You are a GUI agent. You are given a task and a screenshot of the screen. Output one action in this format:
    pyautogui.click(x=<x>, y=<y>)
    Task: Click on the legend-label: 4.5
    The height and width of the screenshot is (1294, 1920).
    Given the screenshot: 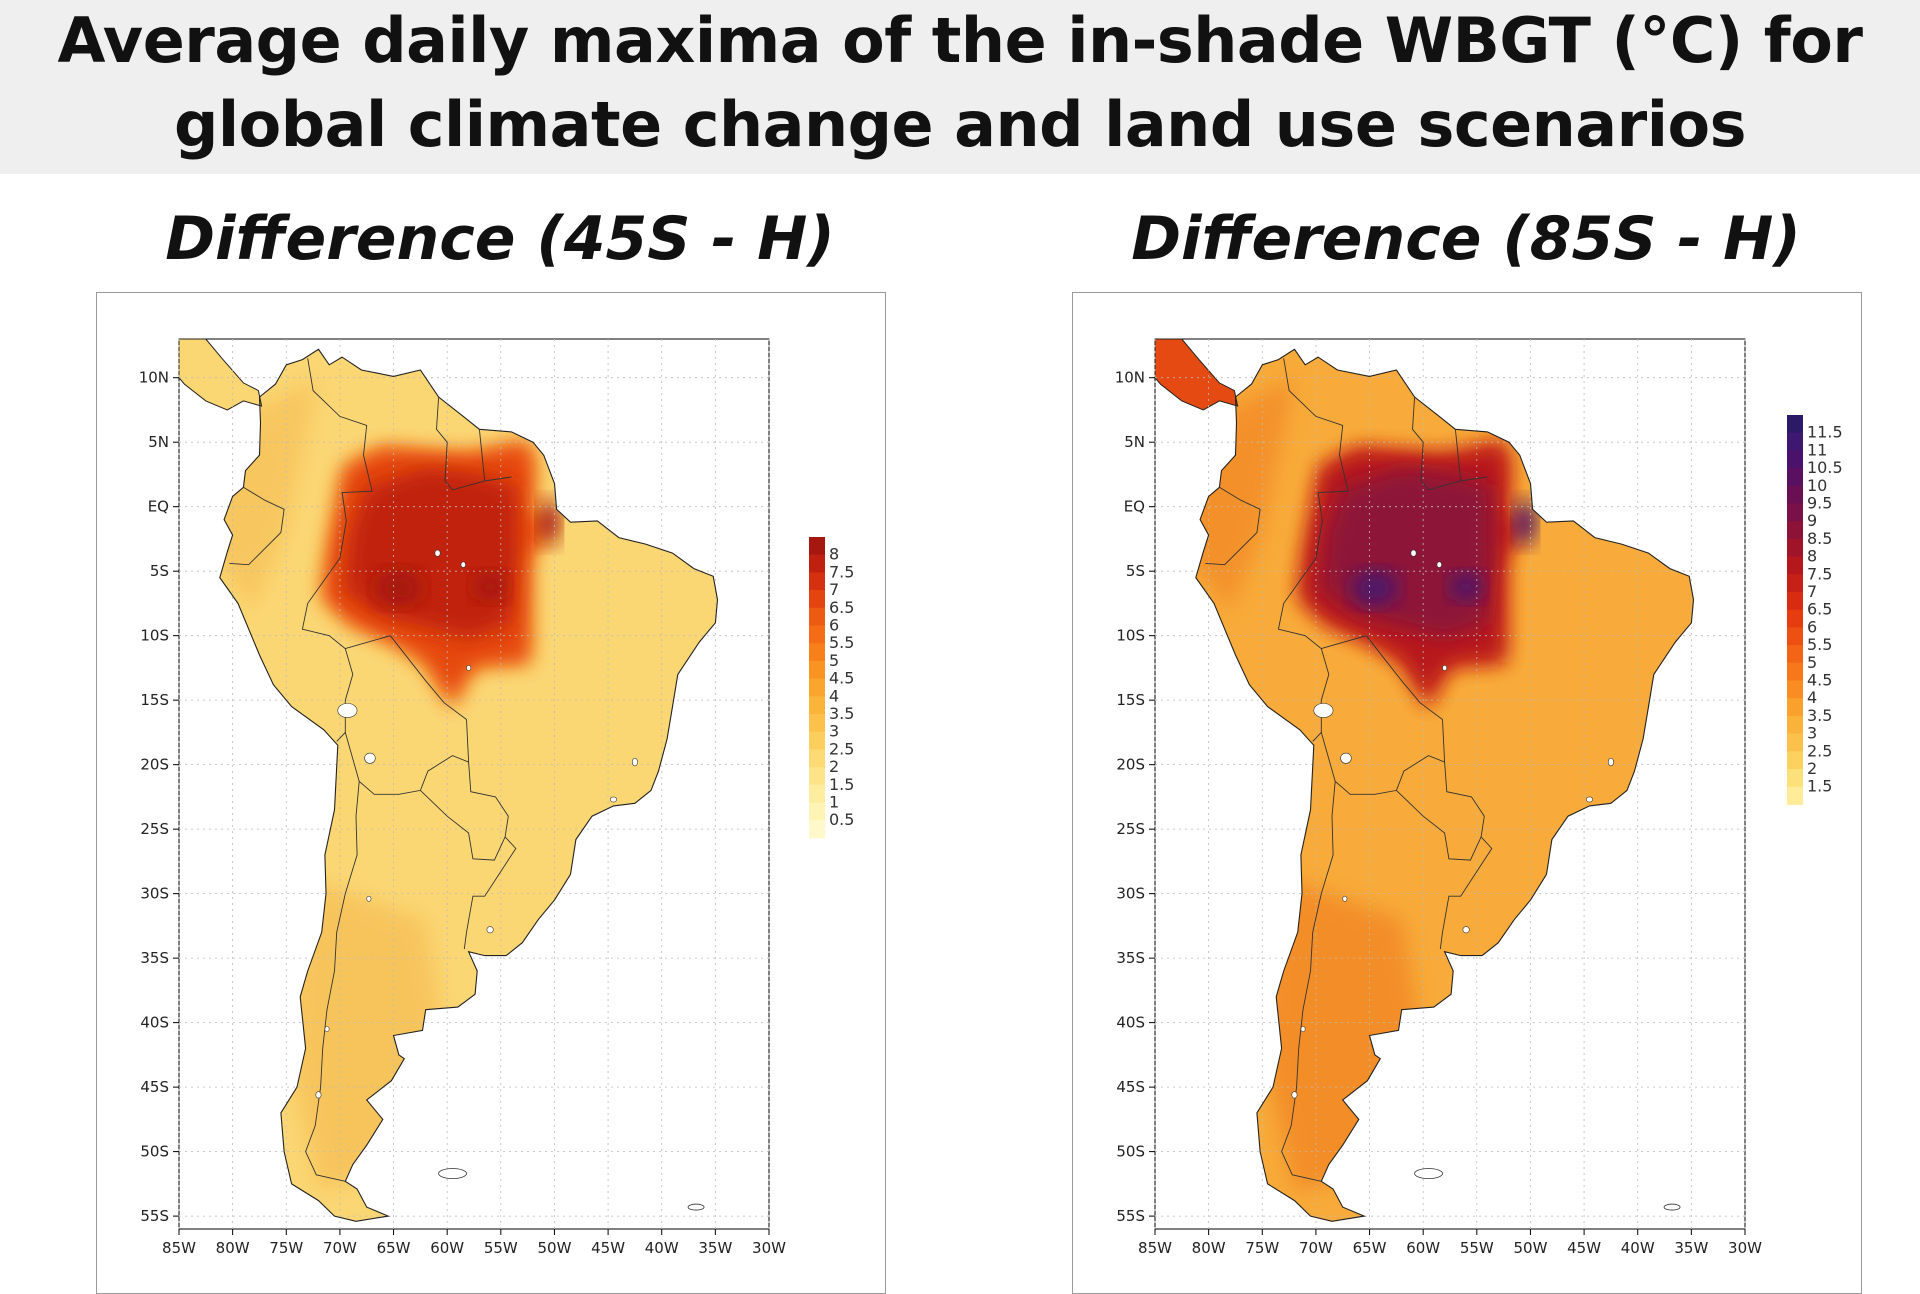 What is the action you would take?
    pyautogui.click(x=1819, y=680)
    